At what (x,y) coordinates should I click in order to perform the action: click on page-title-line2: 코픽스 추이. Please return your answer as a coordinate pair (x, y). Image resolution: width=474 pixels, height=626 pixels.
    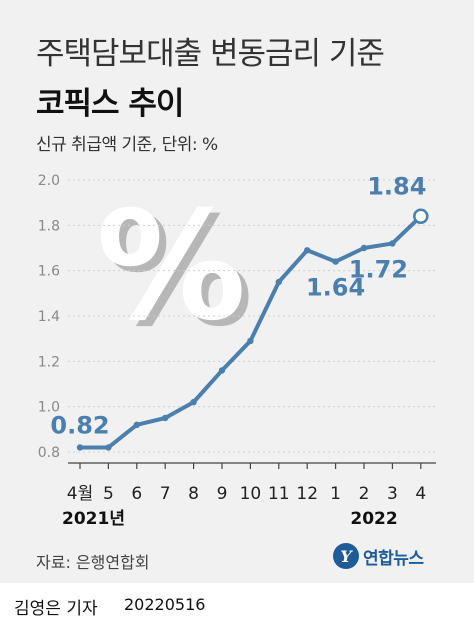
    Looking at the image, I should click on (110, 104).